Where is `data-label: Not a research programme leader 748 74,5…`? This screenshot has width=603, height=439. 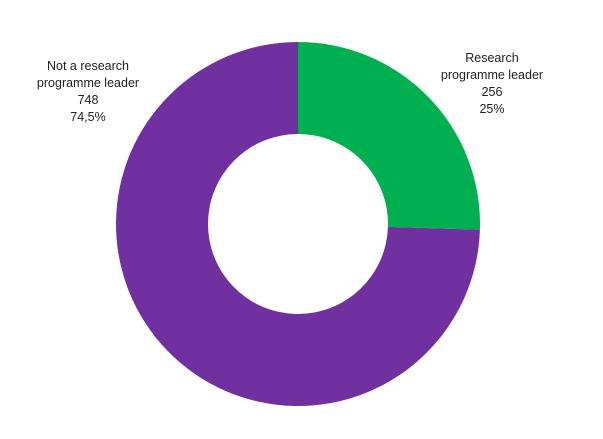
data-label: Not a research programme leader 748 74,5… is located at coordinates (88, 92).